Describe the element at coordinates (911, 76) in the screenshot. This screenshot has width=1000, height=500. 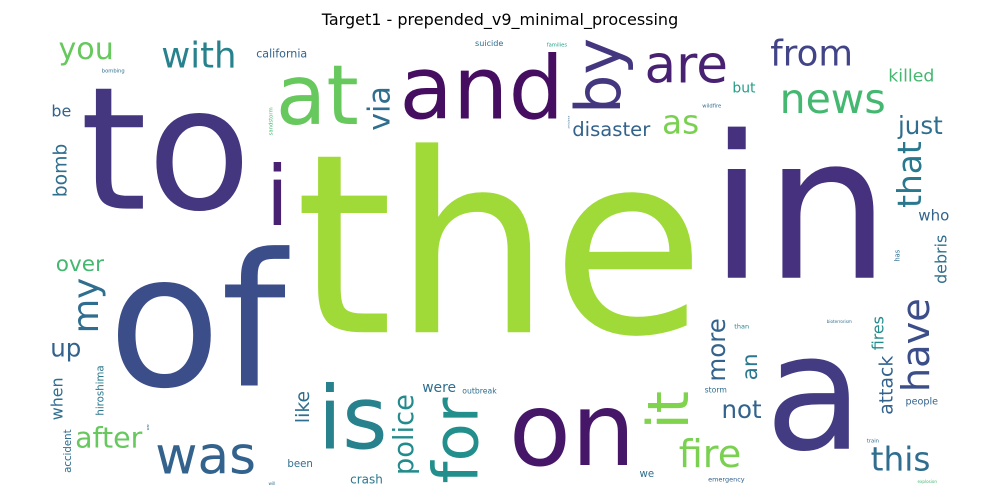
I see `cloud-word: killed` at that location.